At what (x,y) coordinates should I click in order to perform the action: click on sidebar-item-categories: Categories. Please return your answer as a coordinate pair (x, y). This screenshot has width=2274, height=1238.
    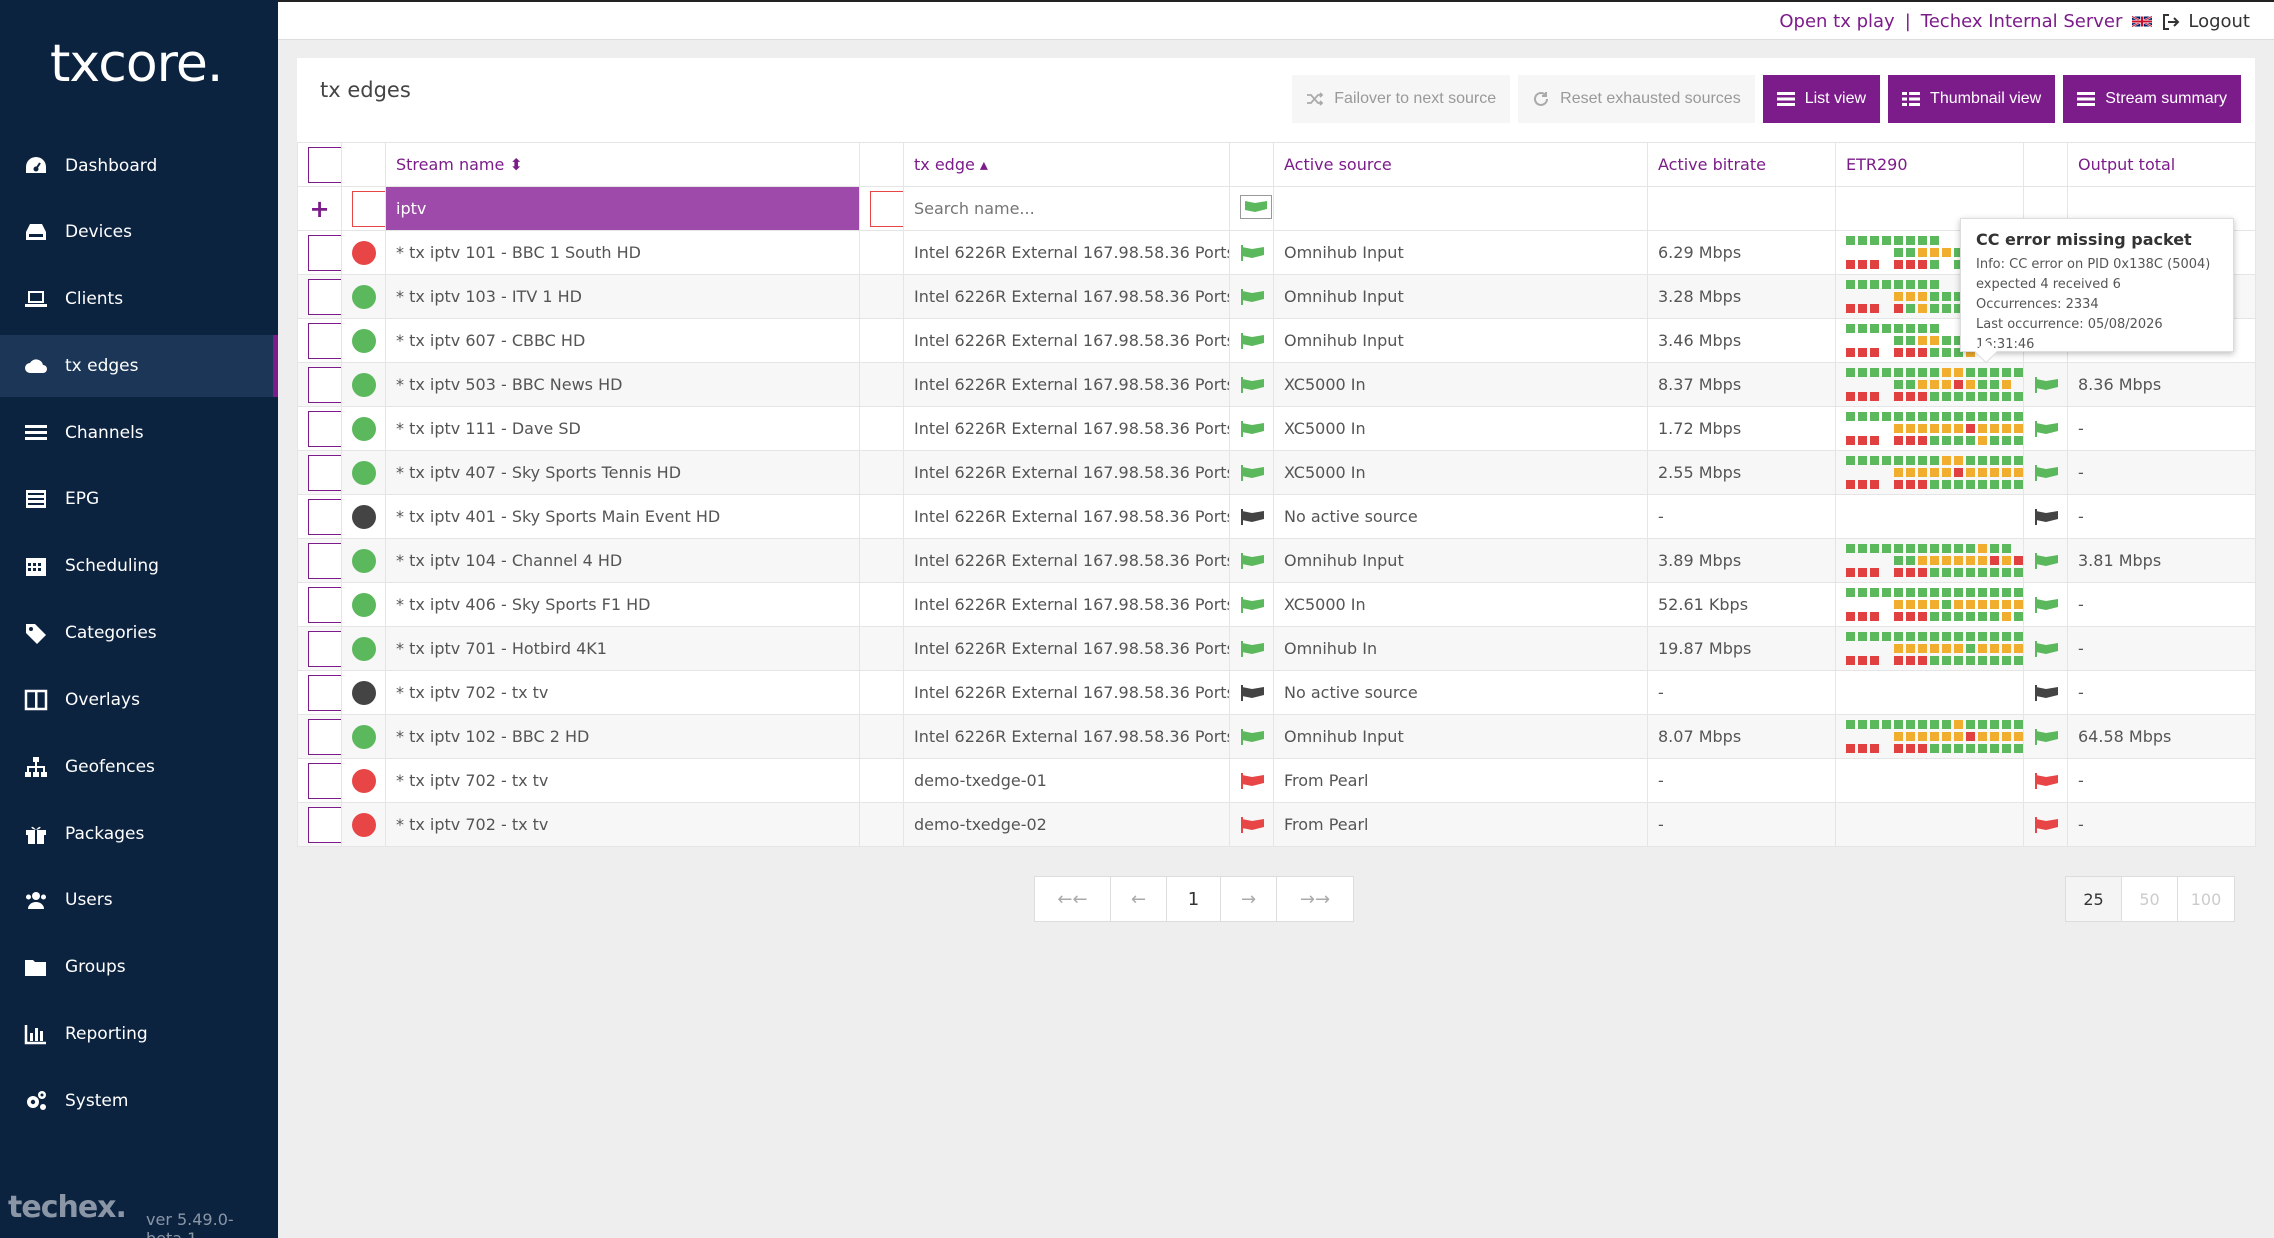
    Looking at the image, I should click on (139, 633).